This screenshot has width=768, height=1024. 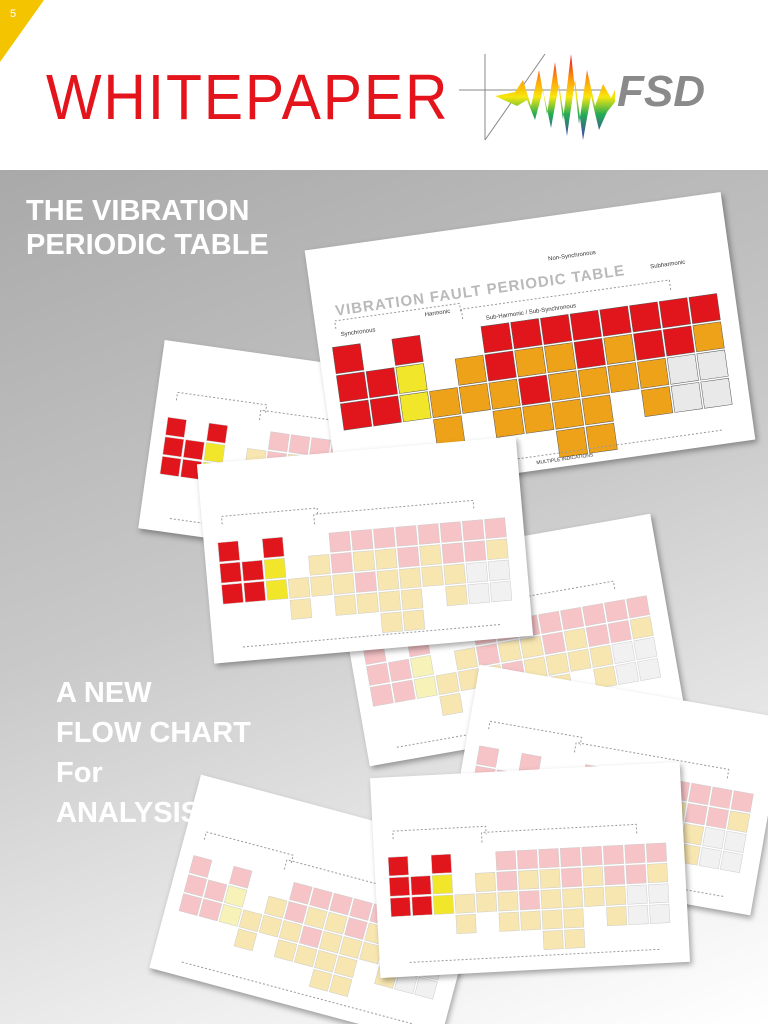 I want to click on subtitle: For, so click(x=79, y=773).